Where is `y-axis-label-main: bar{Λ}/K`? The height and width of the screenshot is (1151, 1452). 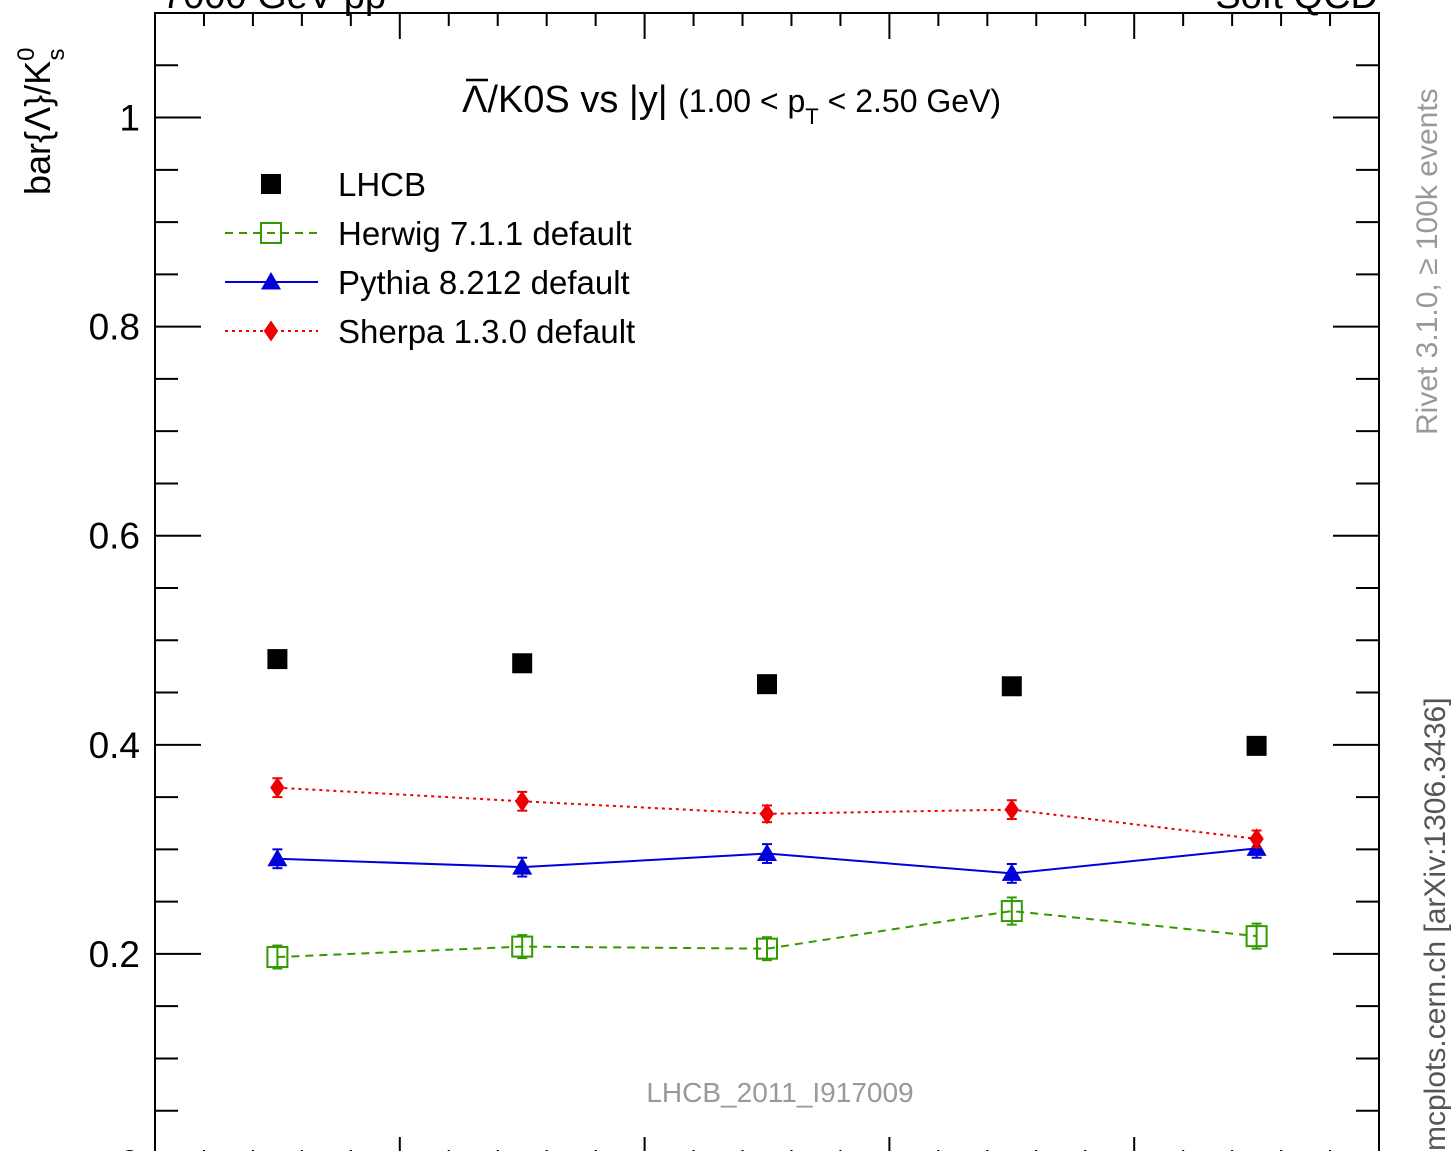 y-axis-label-main: bar{Λ}/K is located at coordinates (37, 128).